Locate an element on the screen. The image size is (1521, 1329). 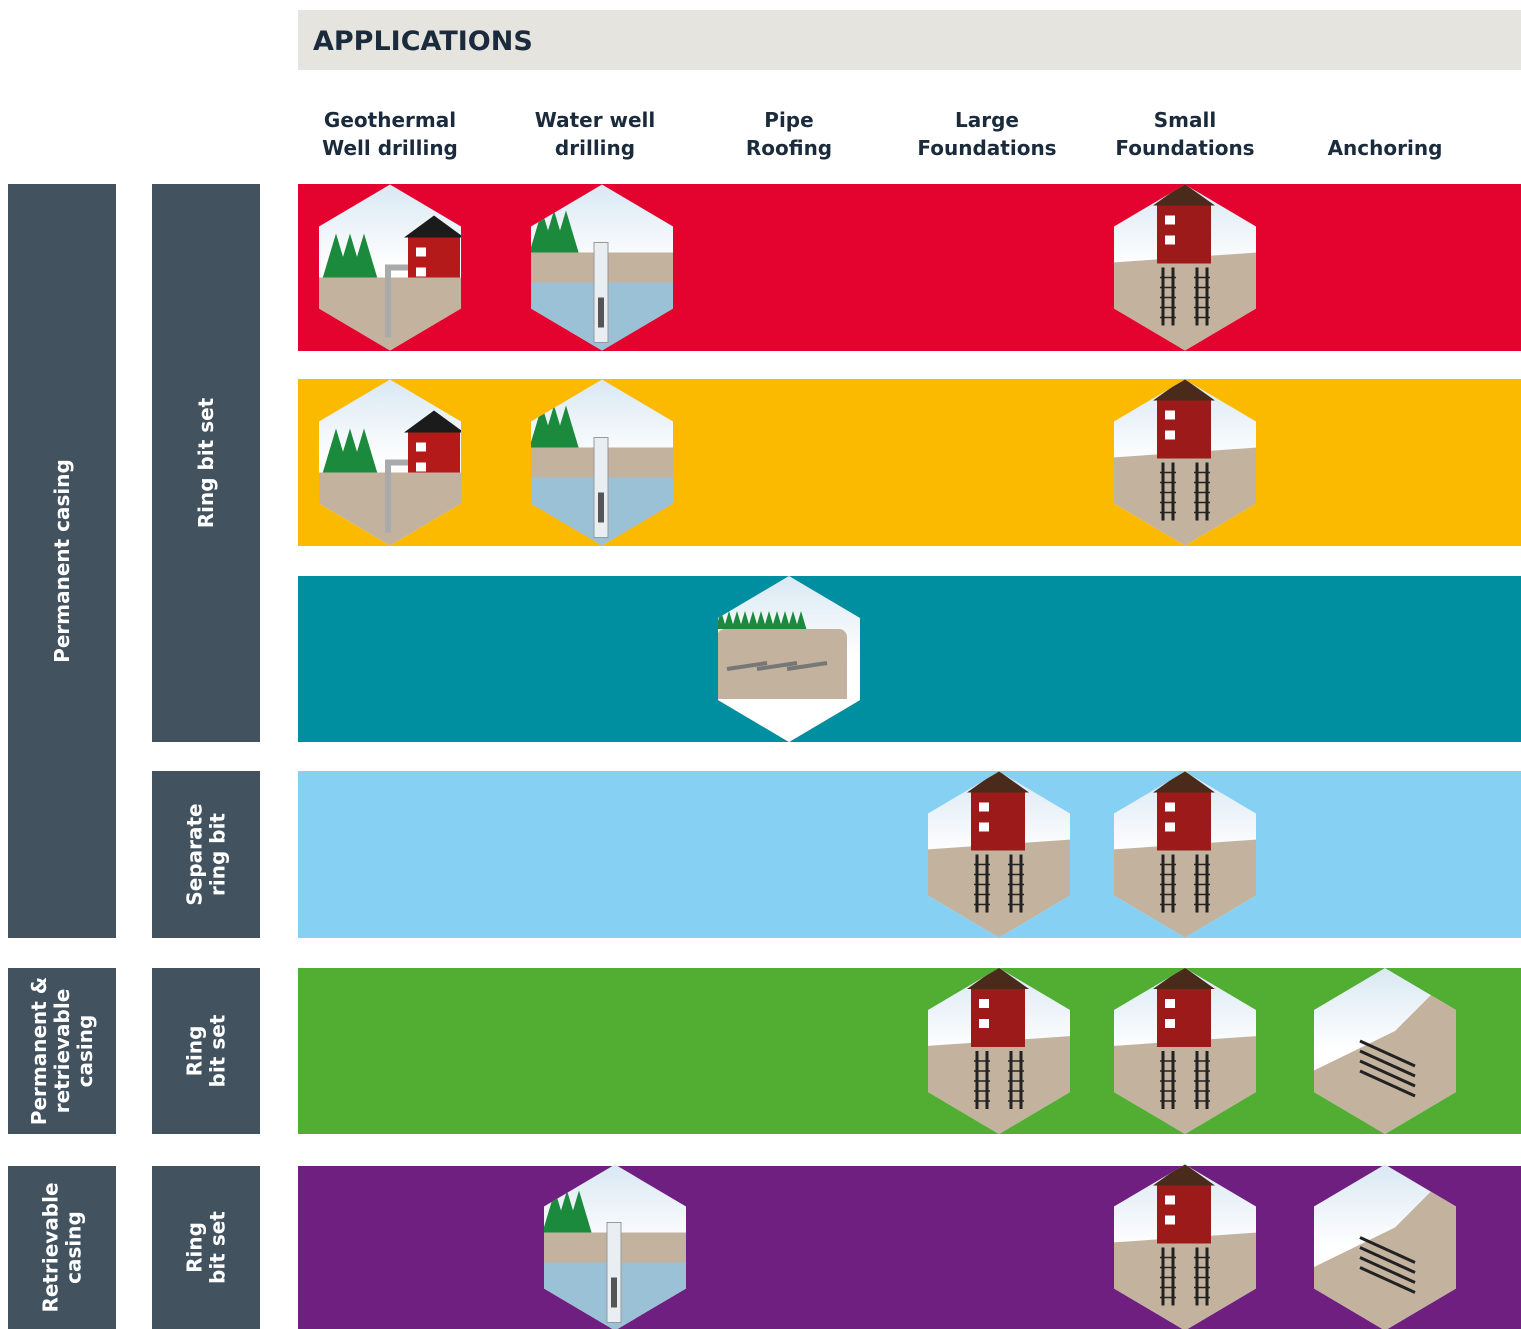
column-header: Water well is located at coordinates (595, 120).